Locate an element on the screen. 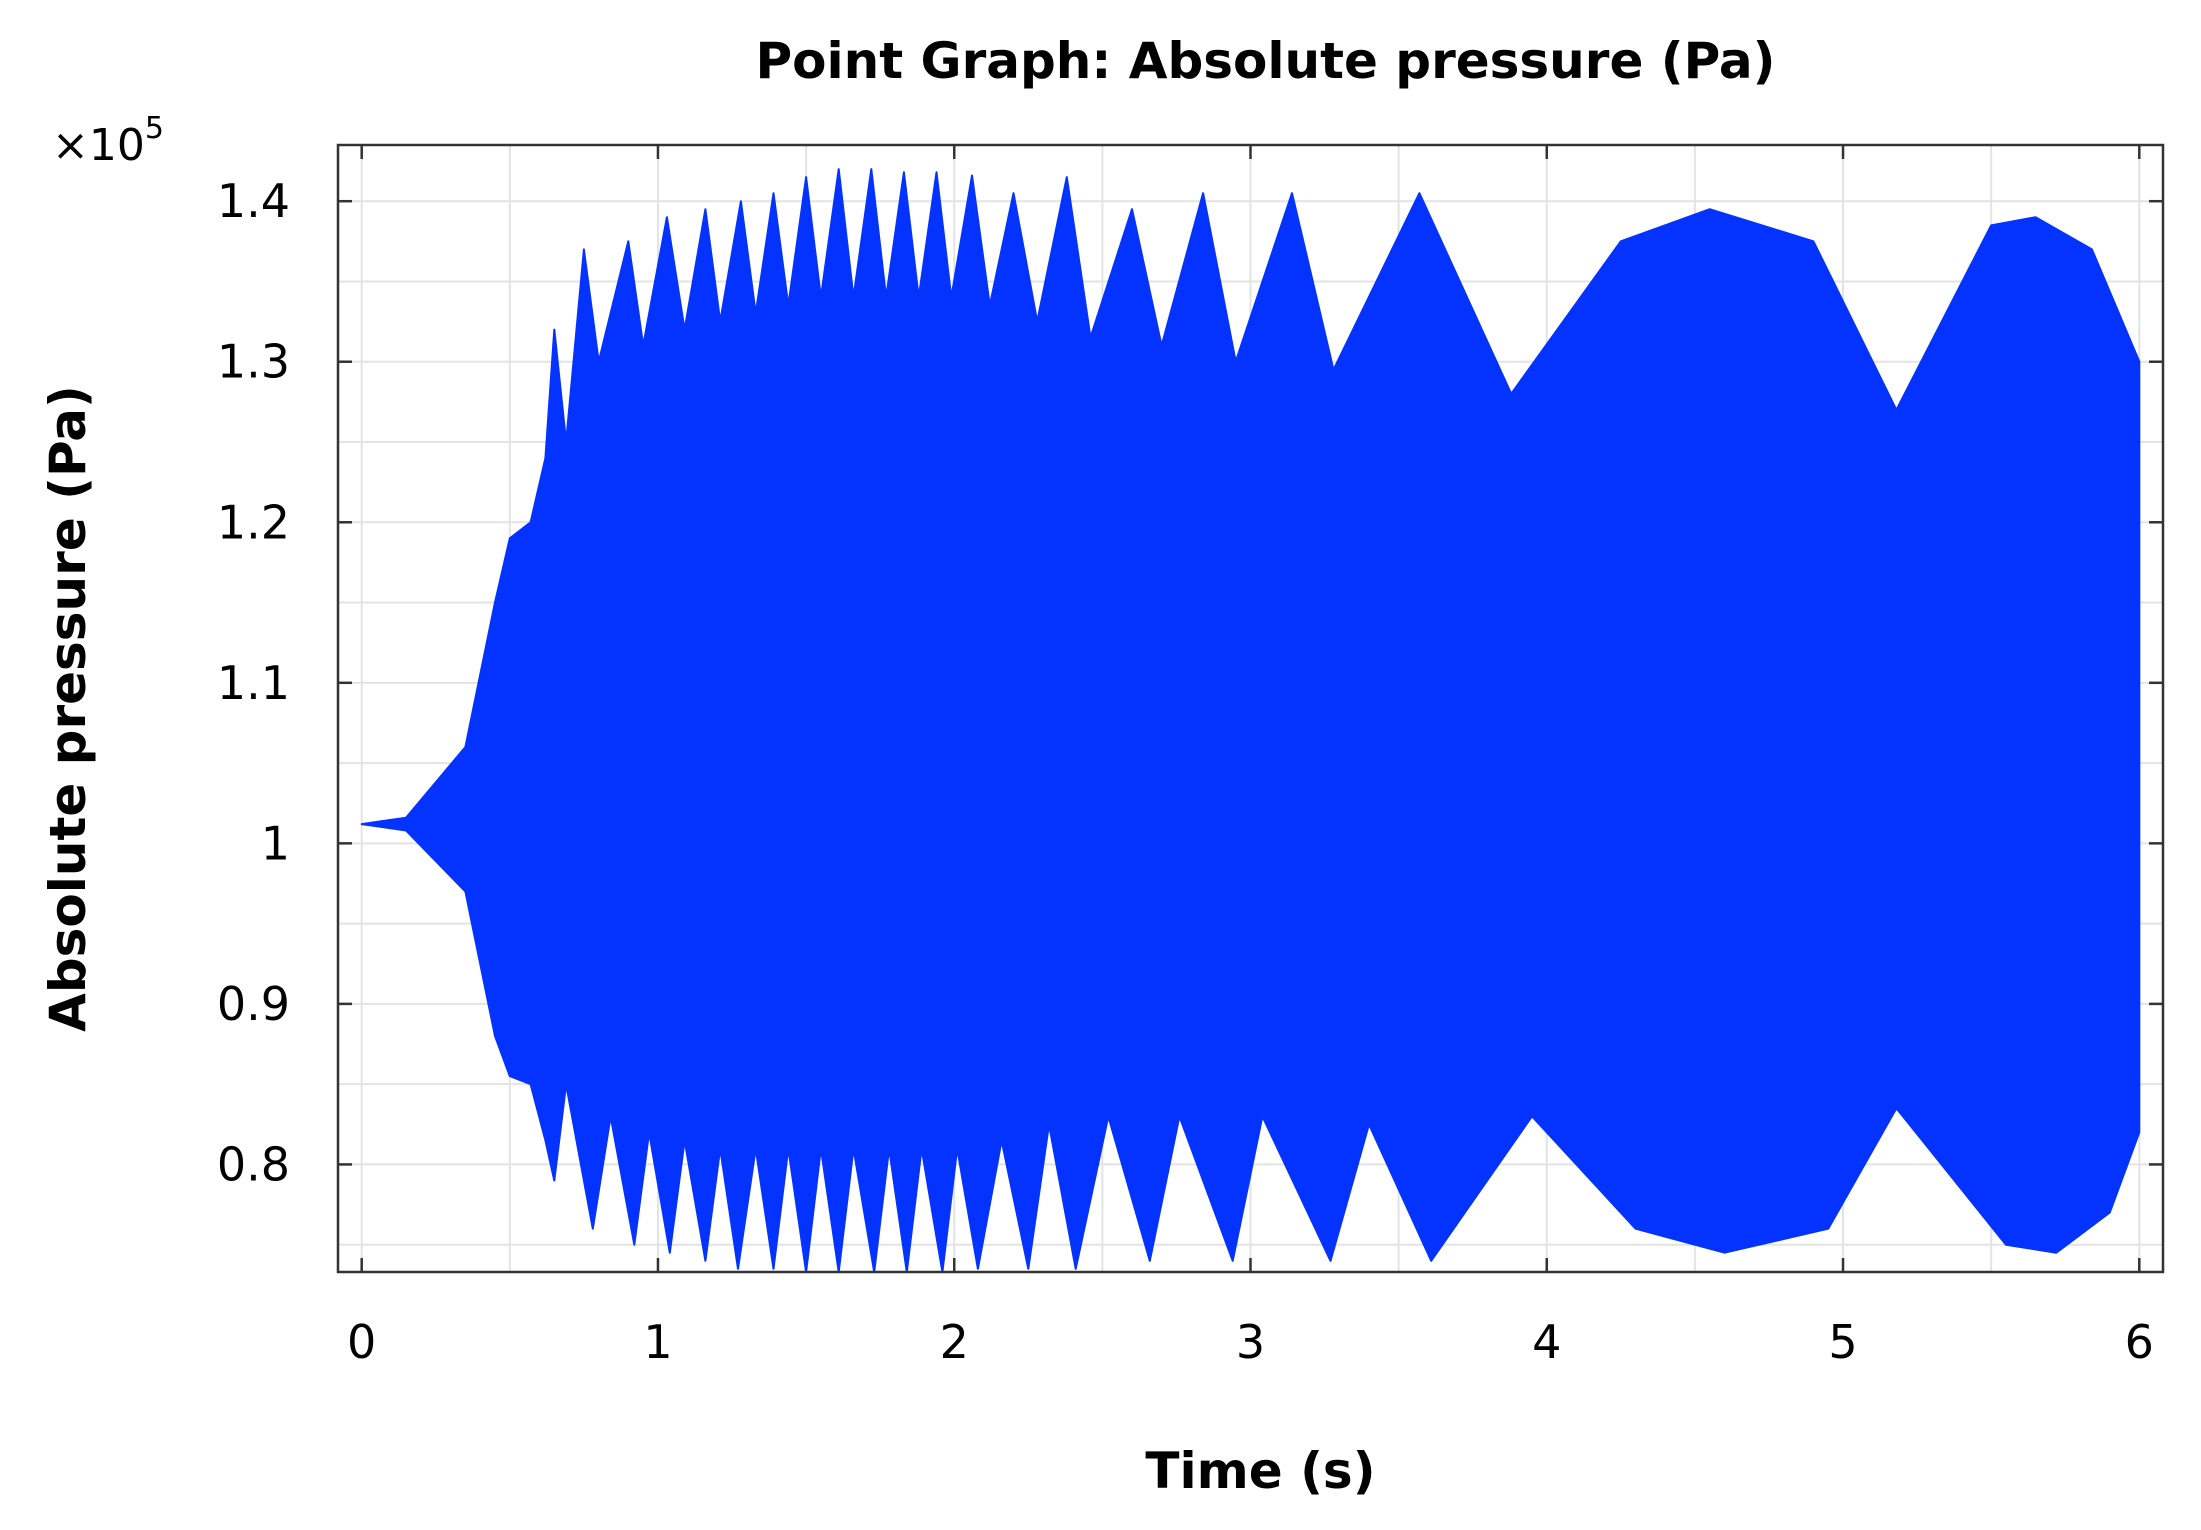 The width and height of the screenshot is (2201, 1530). x-tick-label: 1 is located at coordinates (657, 1342).